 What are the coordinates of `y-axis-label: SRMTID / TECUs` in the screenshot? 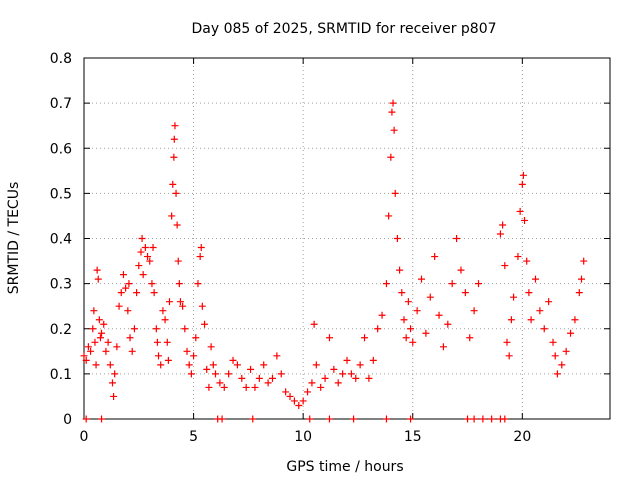 It's located at (14, 238).